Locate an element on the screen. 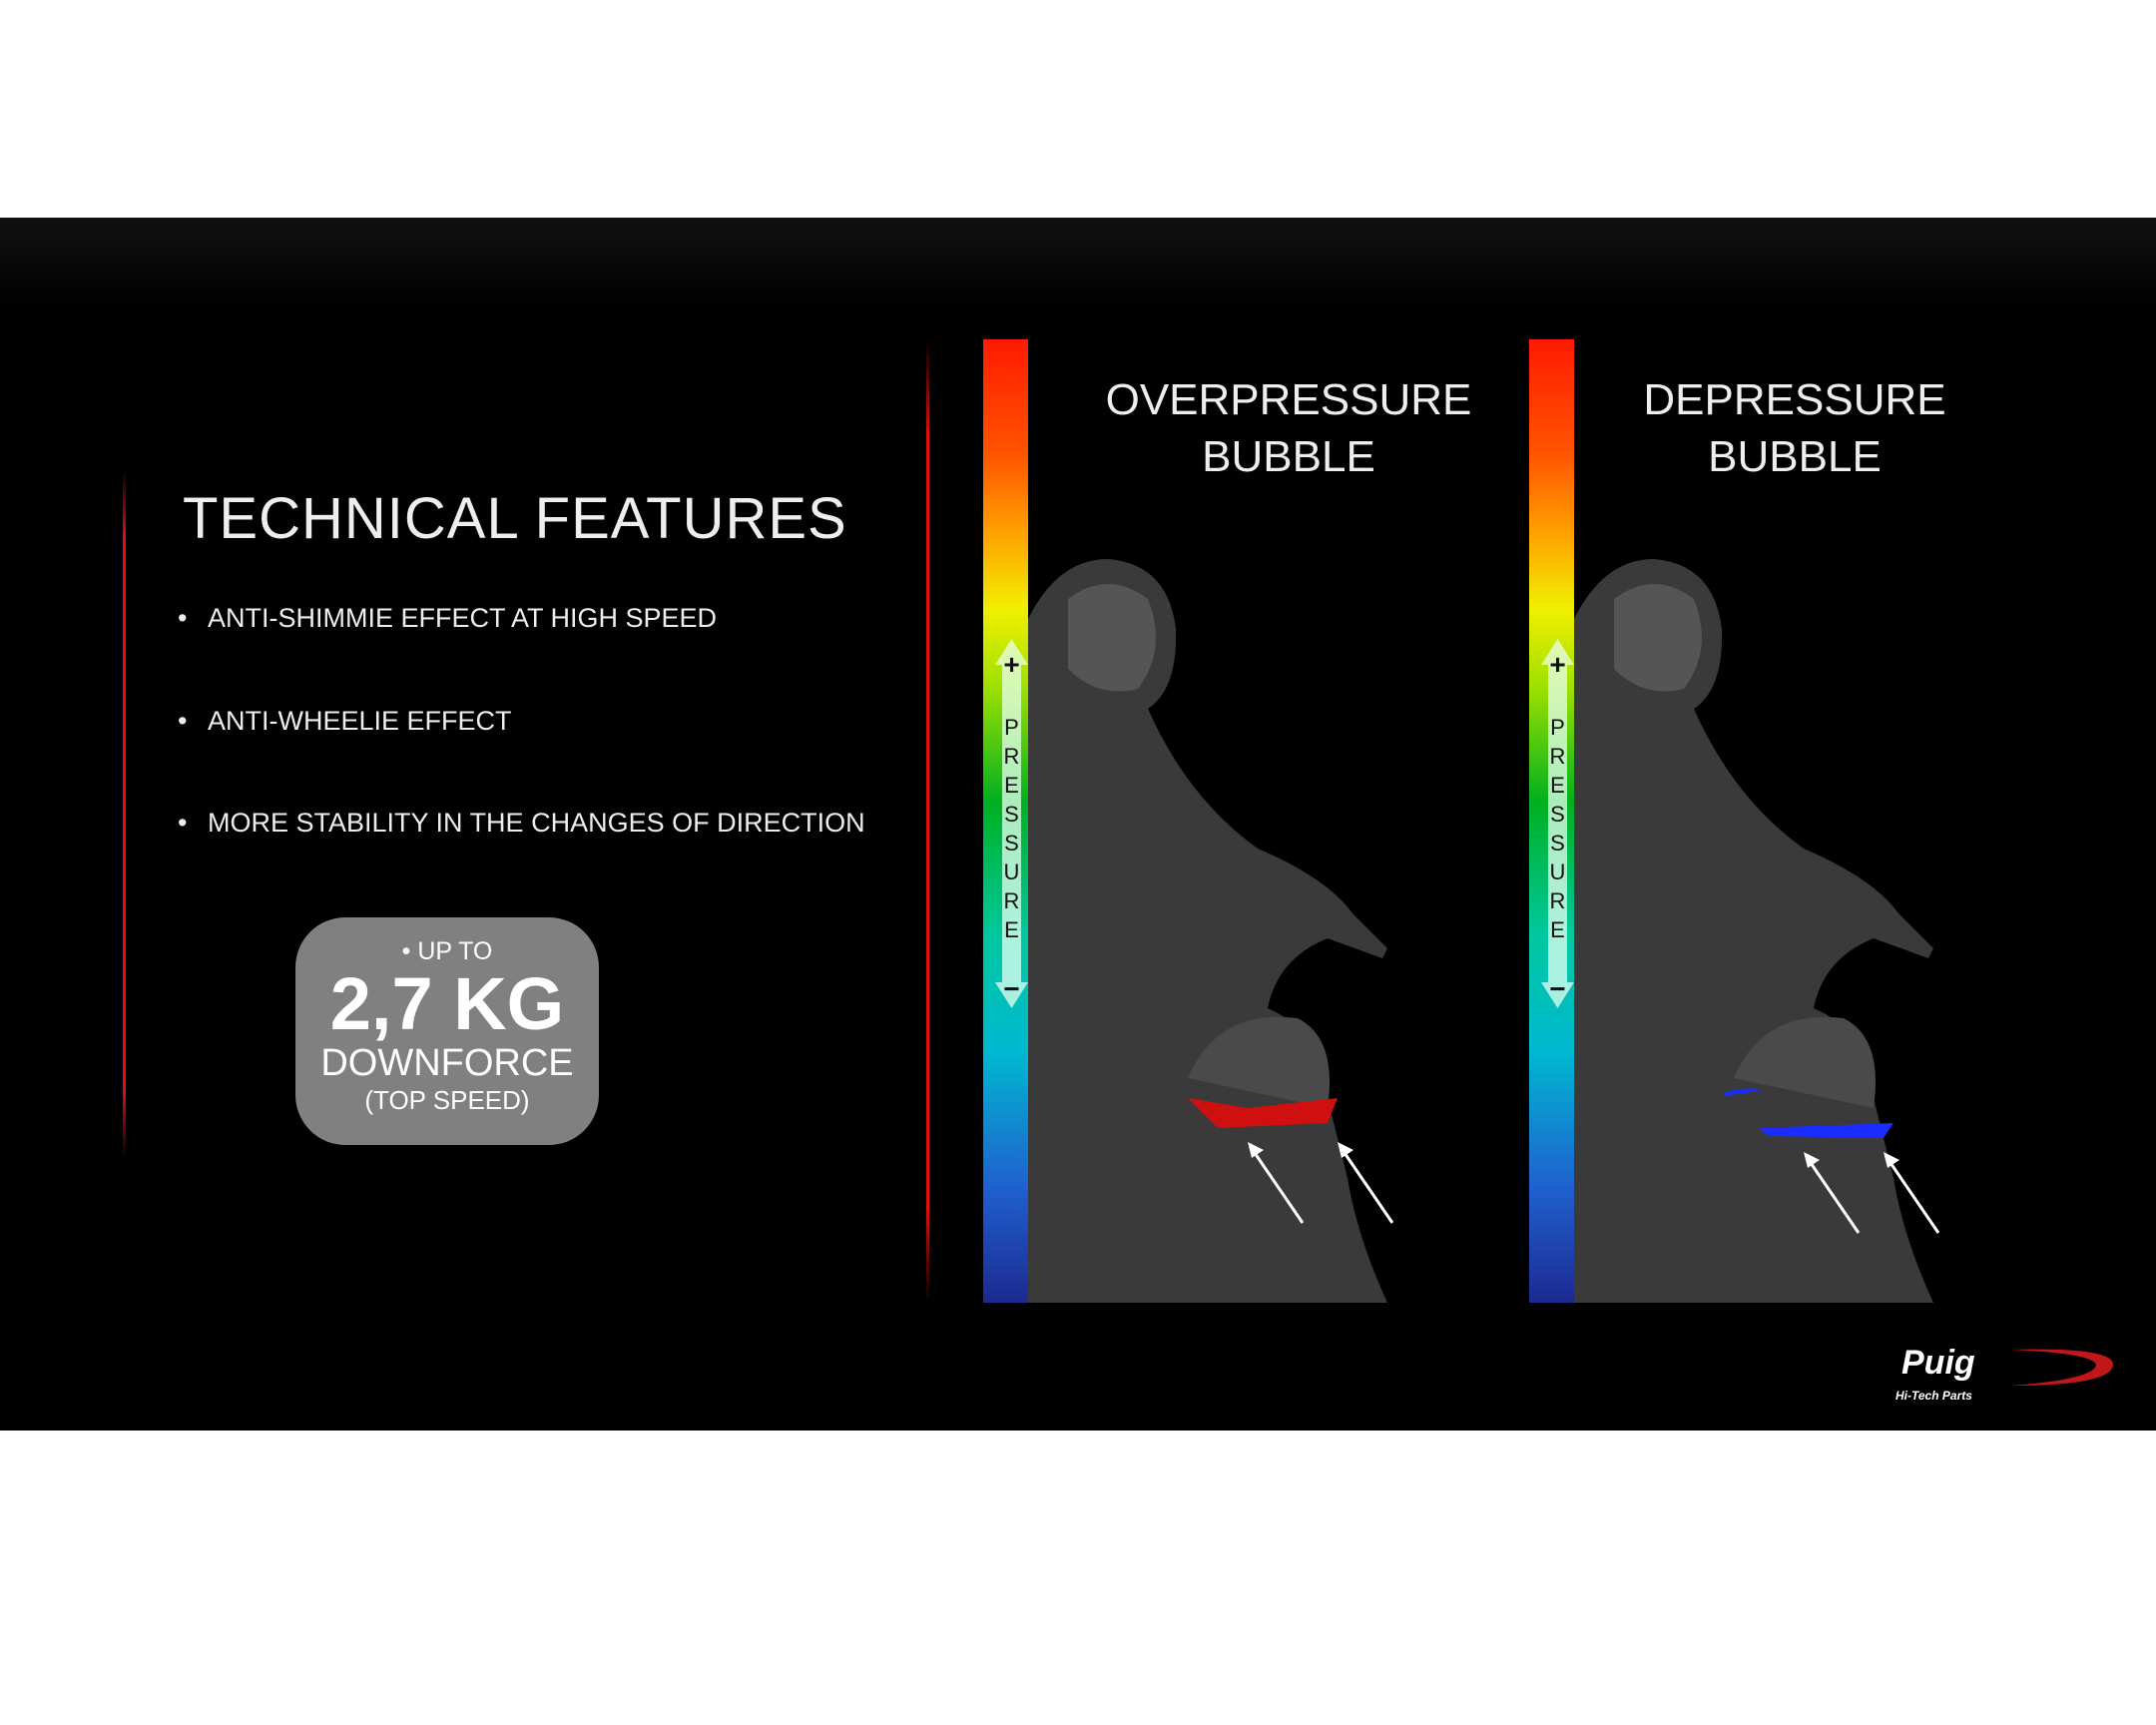 This screenshot has height=1725, width=2156. logo-brand: Puig is located at coordinates (1938, 1363).